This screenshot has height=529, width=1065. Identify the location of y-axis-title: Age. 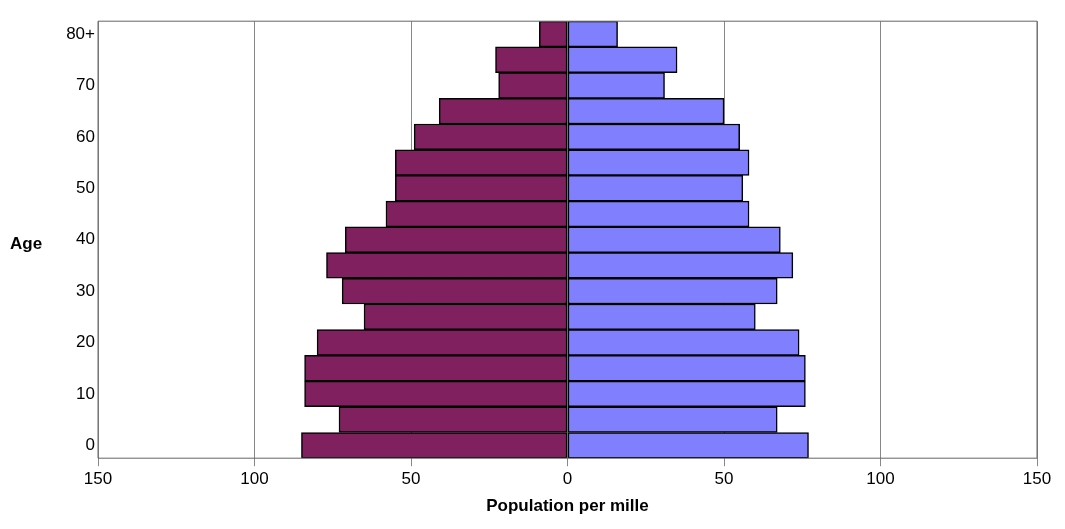
(26, 244).